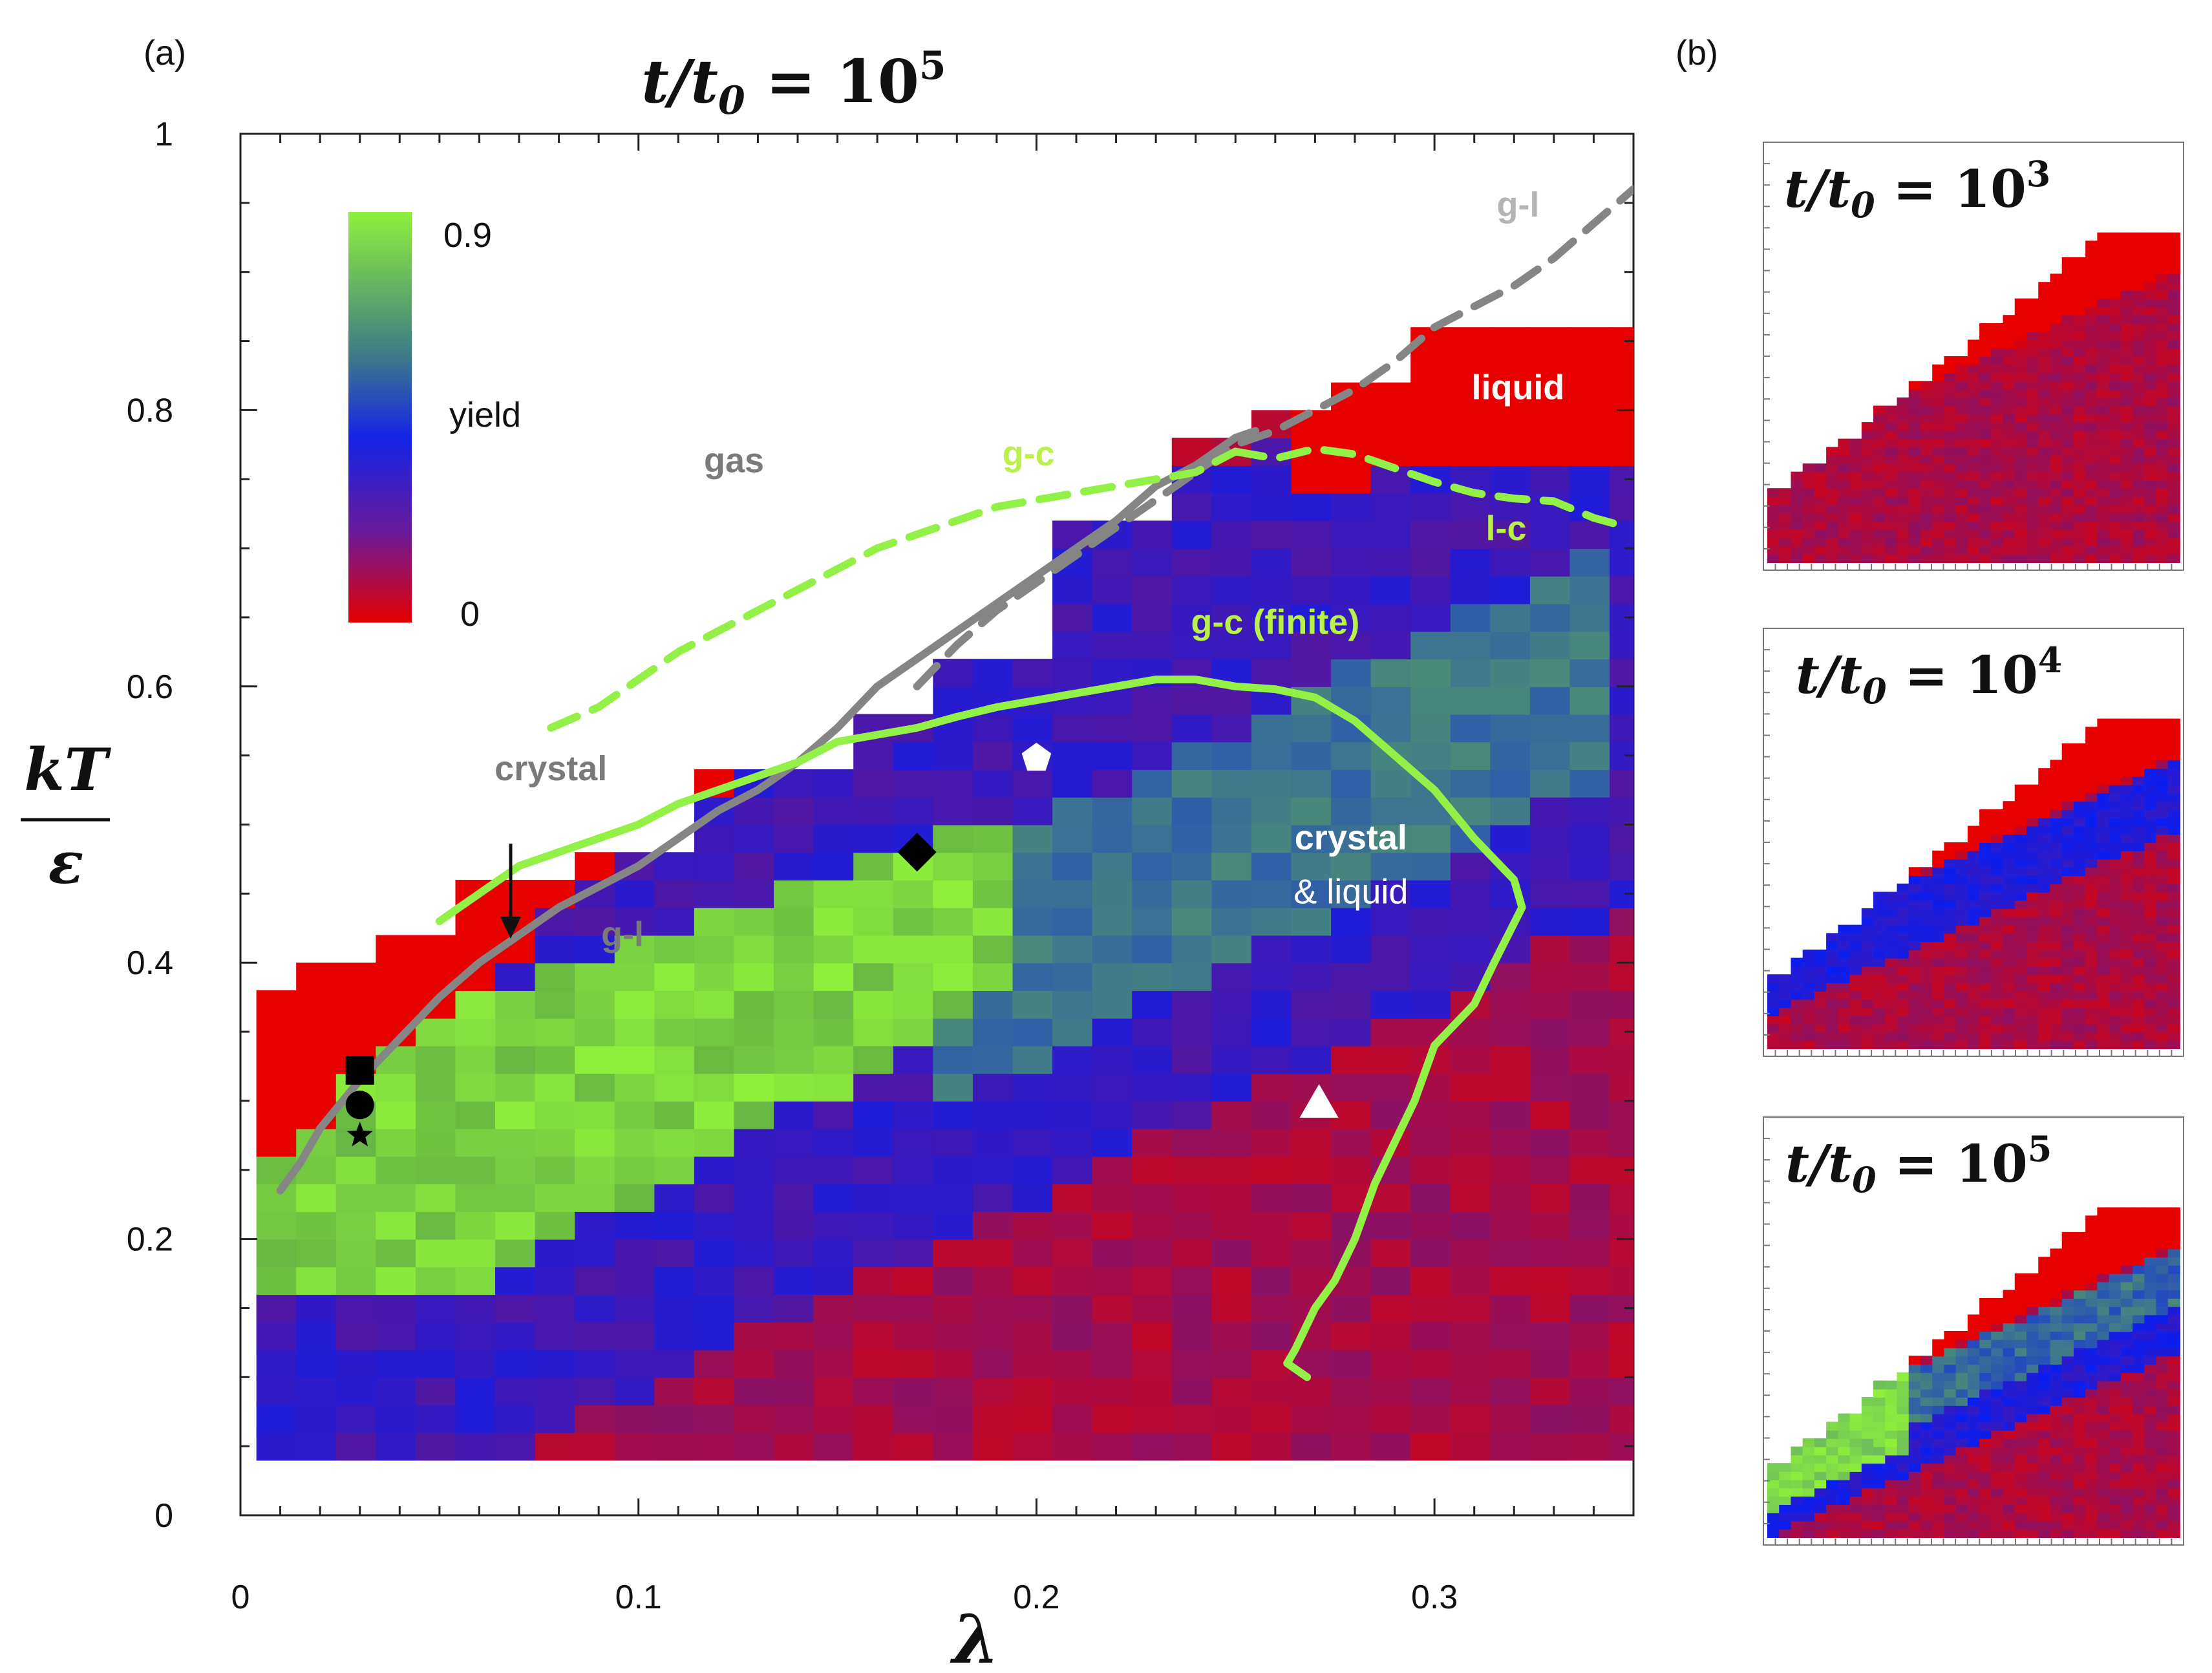  What do you see at coordinates (551, 768) in the screenshot?
I see `region-label-6: crystal` at bounding box center [551, 768].